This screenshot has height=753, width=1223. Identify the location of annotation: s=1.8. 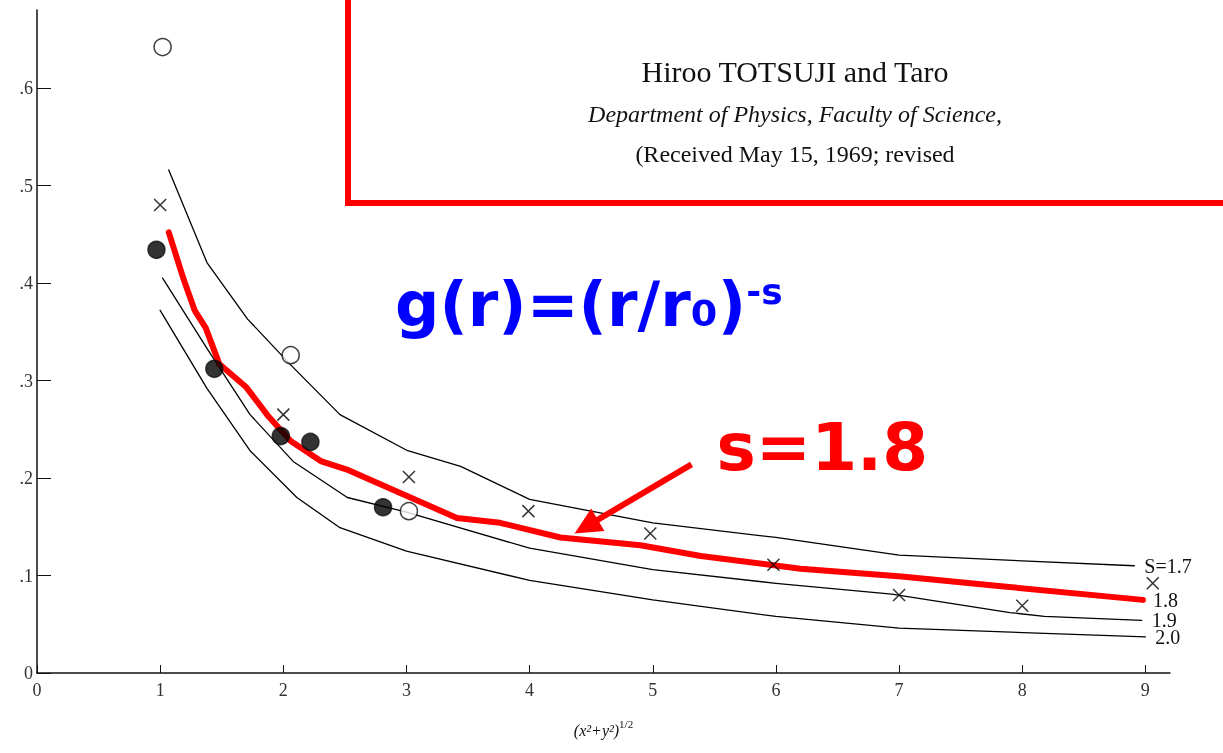
(822, 448).